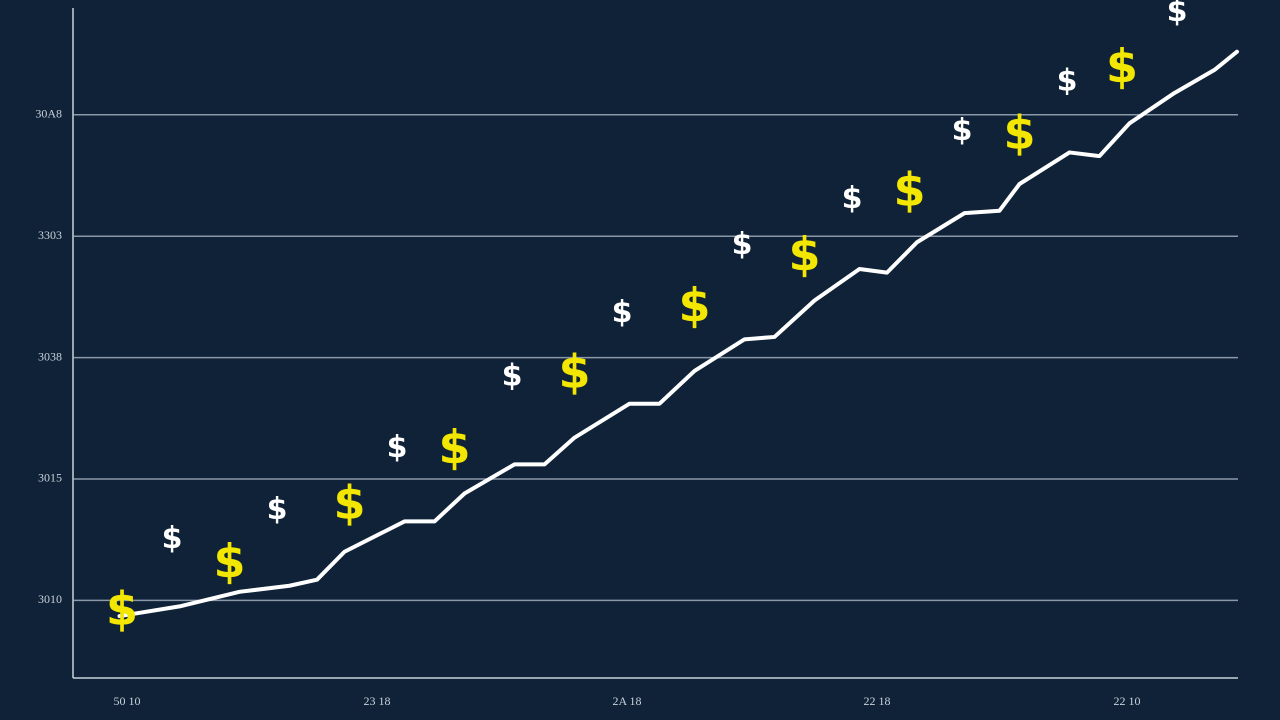 The width and height of the screenshot is (1280, 720). What do you see at coordinates (48, 114) in the screenshot?
I see `y-tick-label: 30A8` at bounding box center [48, 114].